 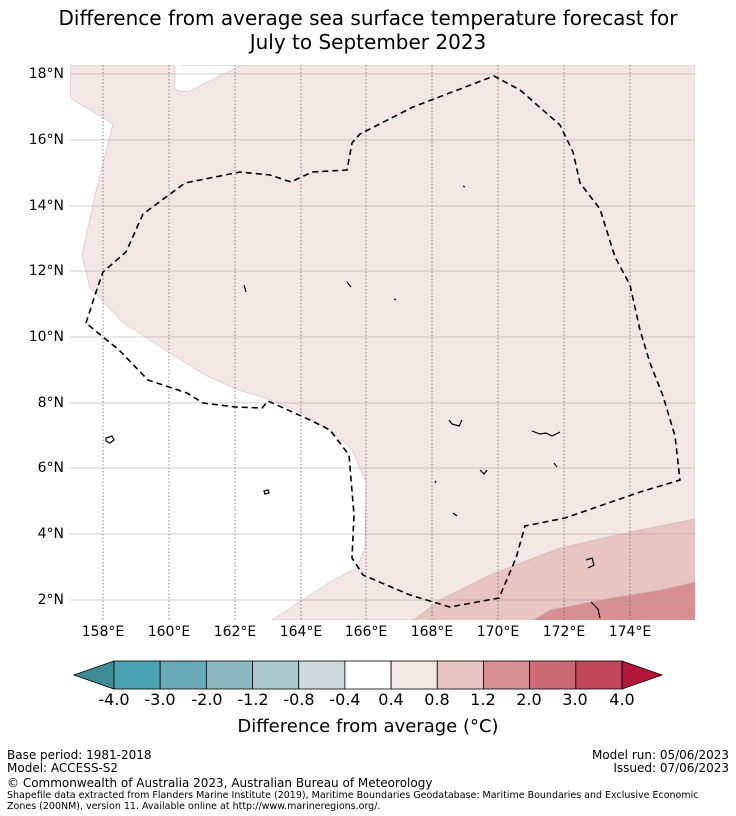 What do you see at coordinates (564, 632) in the screenshot?
I see `lon-label: 172°E` at bounding box center [564, 632].